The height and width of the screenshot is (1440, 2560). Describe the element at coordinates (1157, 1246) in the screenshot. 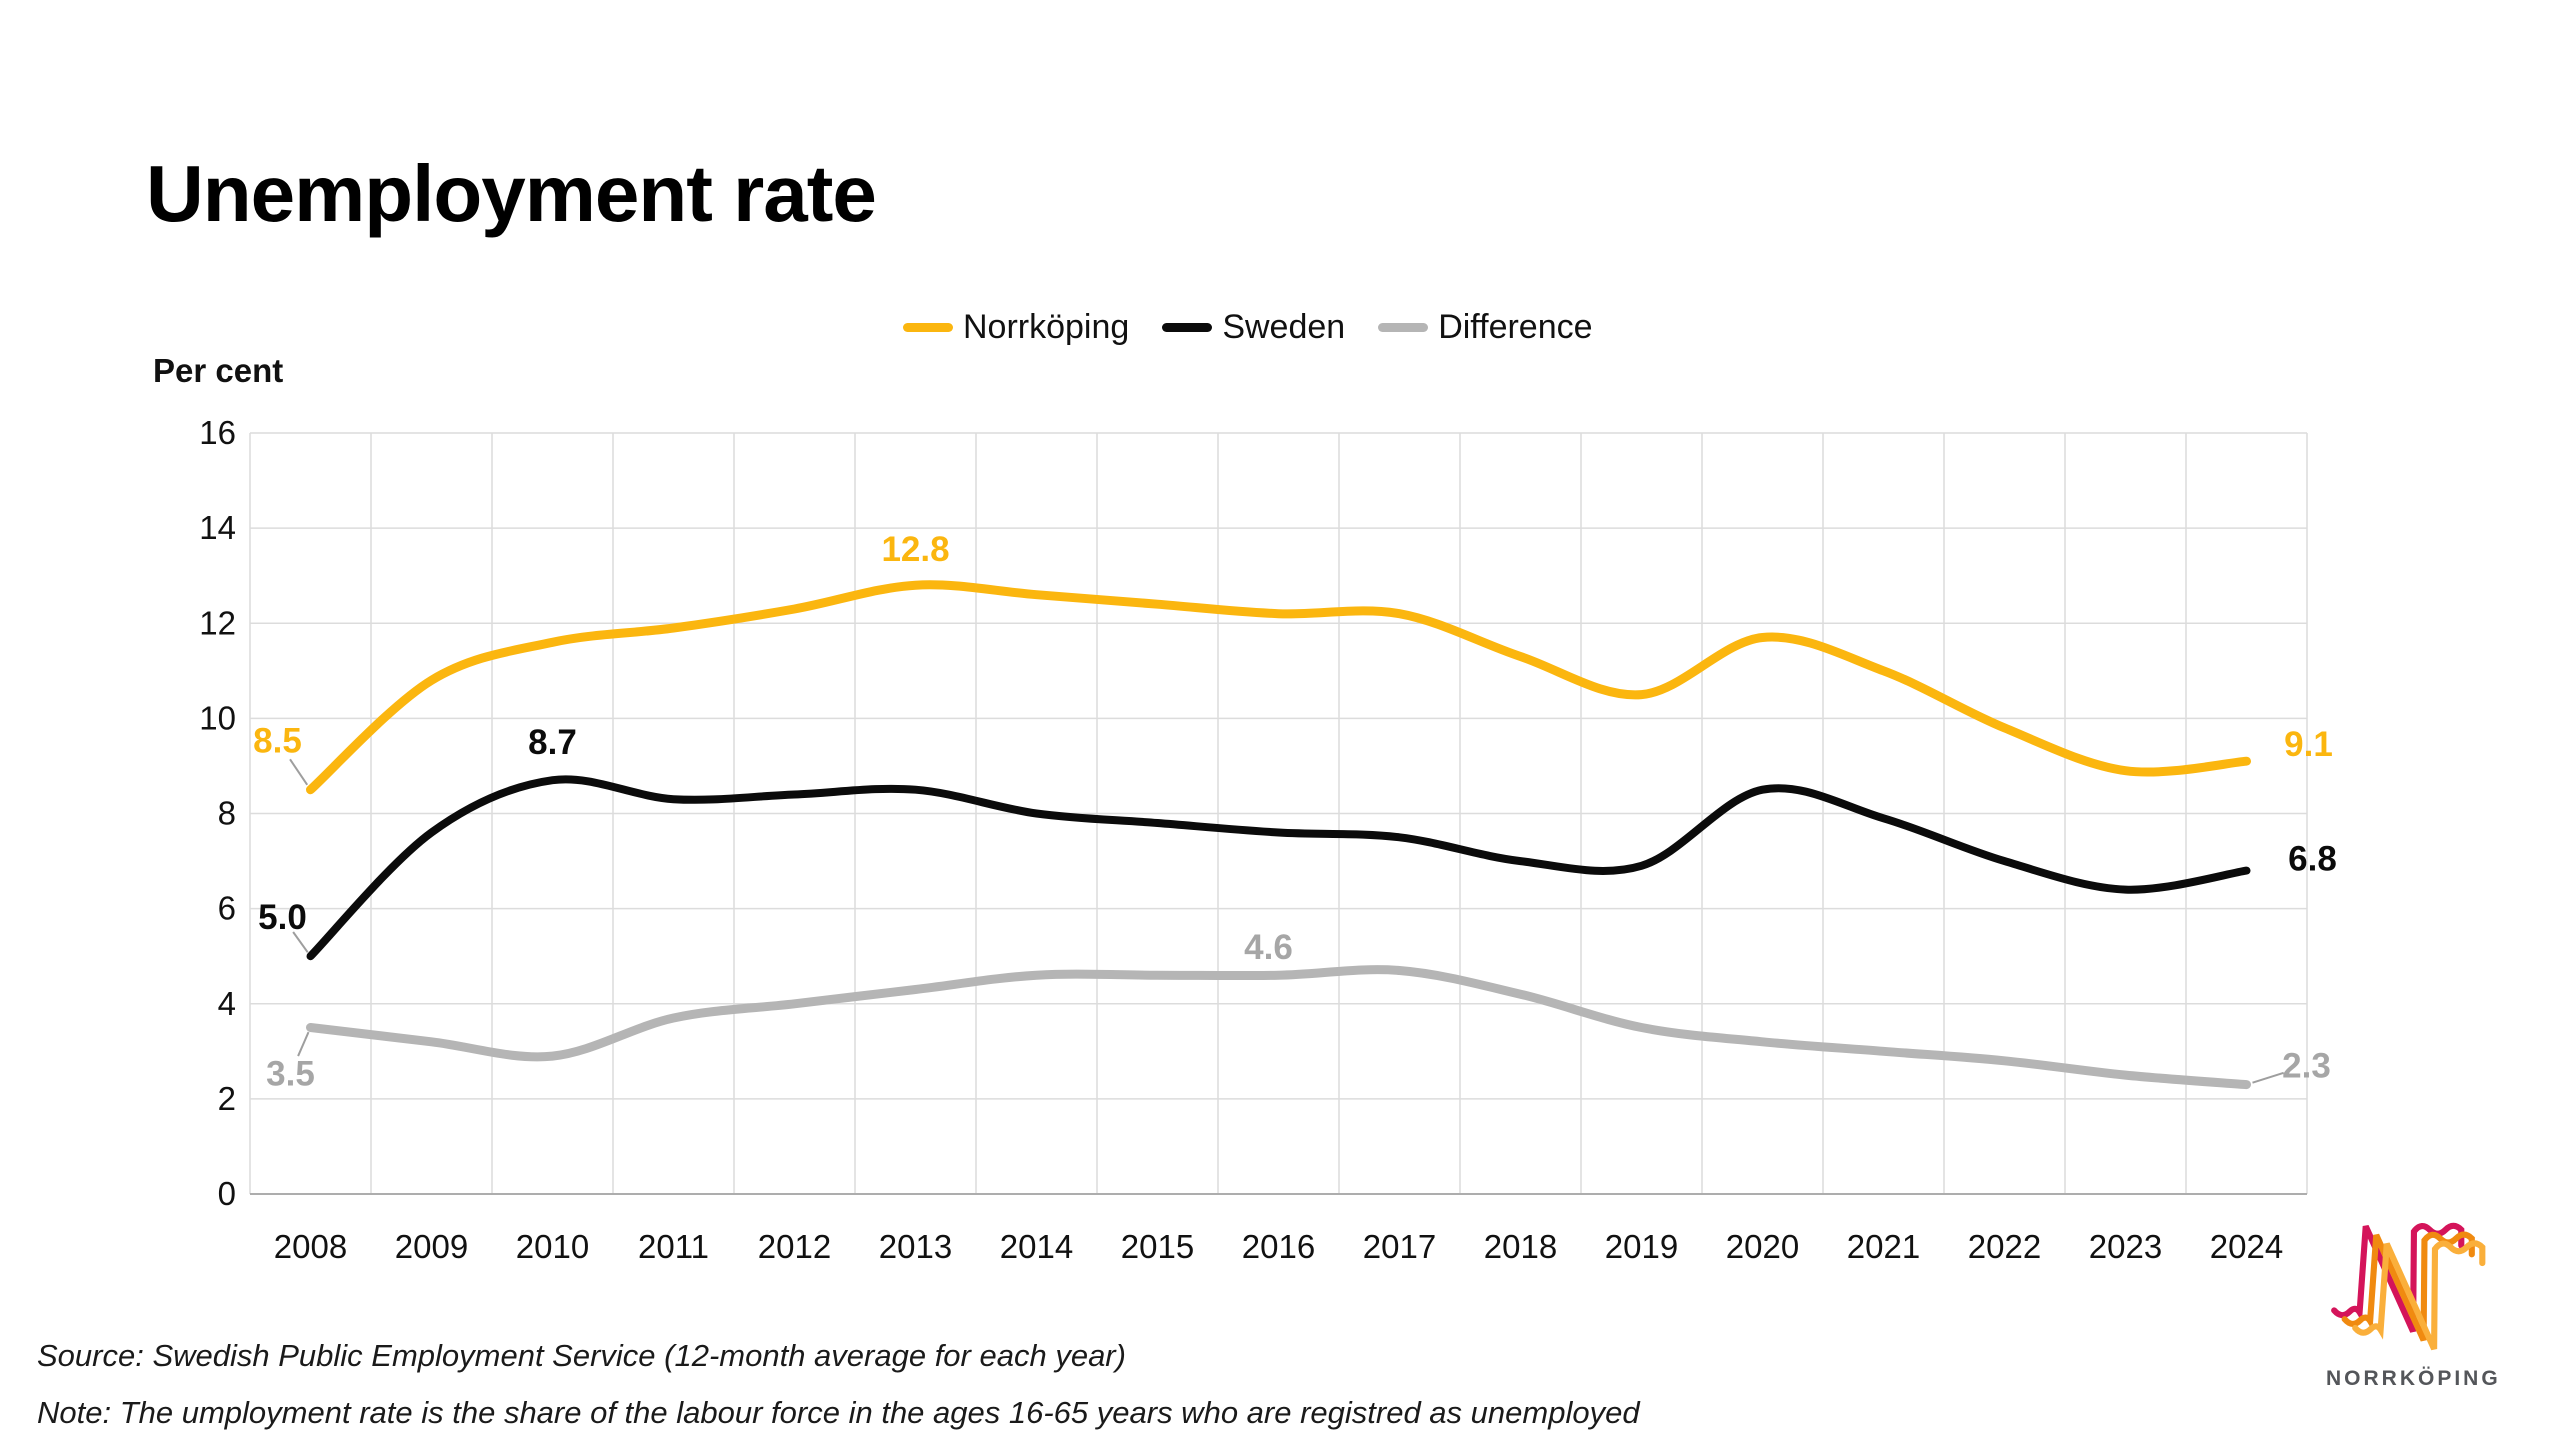

I see `x-tick-label: 2015` at that location.